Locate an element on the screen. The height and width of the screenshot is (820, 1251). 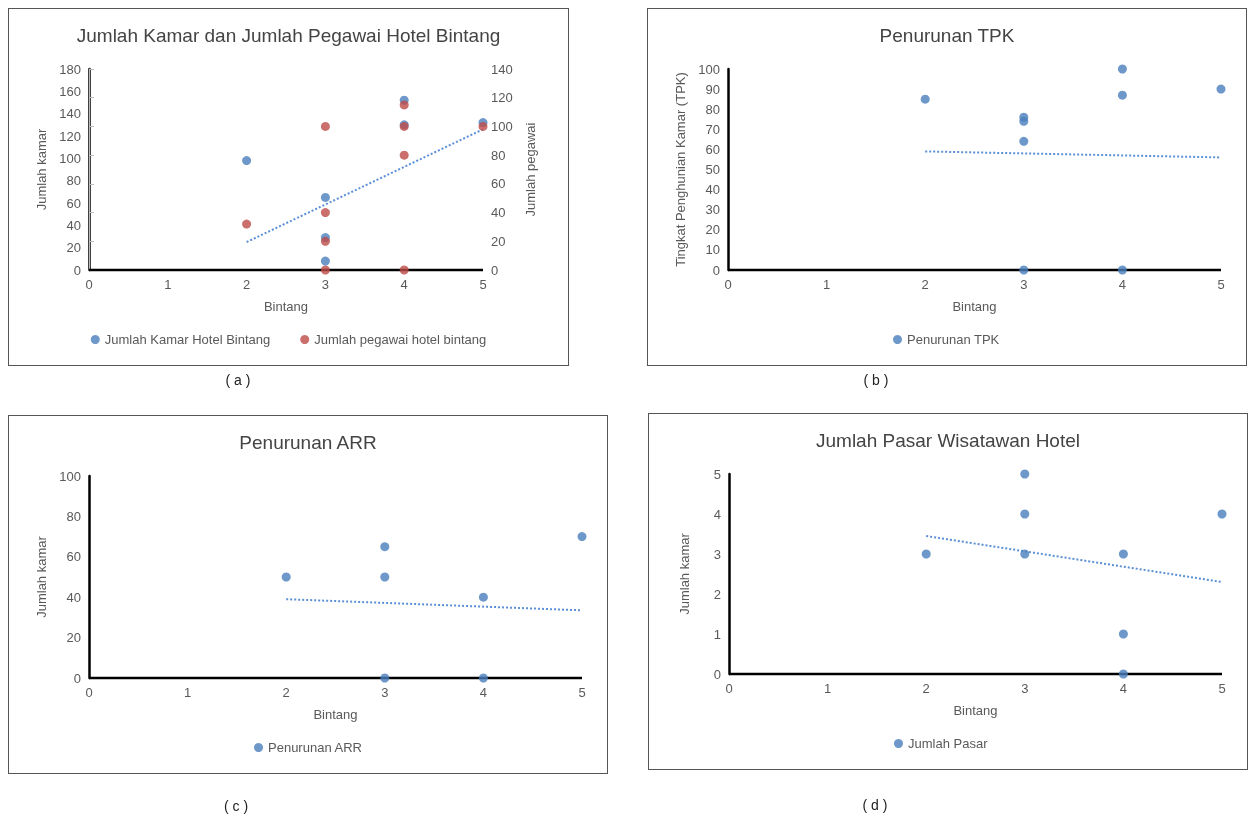
y-tick-label: 30 is located at coordinates (712, 210).